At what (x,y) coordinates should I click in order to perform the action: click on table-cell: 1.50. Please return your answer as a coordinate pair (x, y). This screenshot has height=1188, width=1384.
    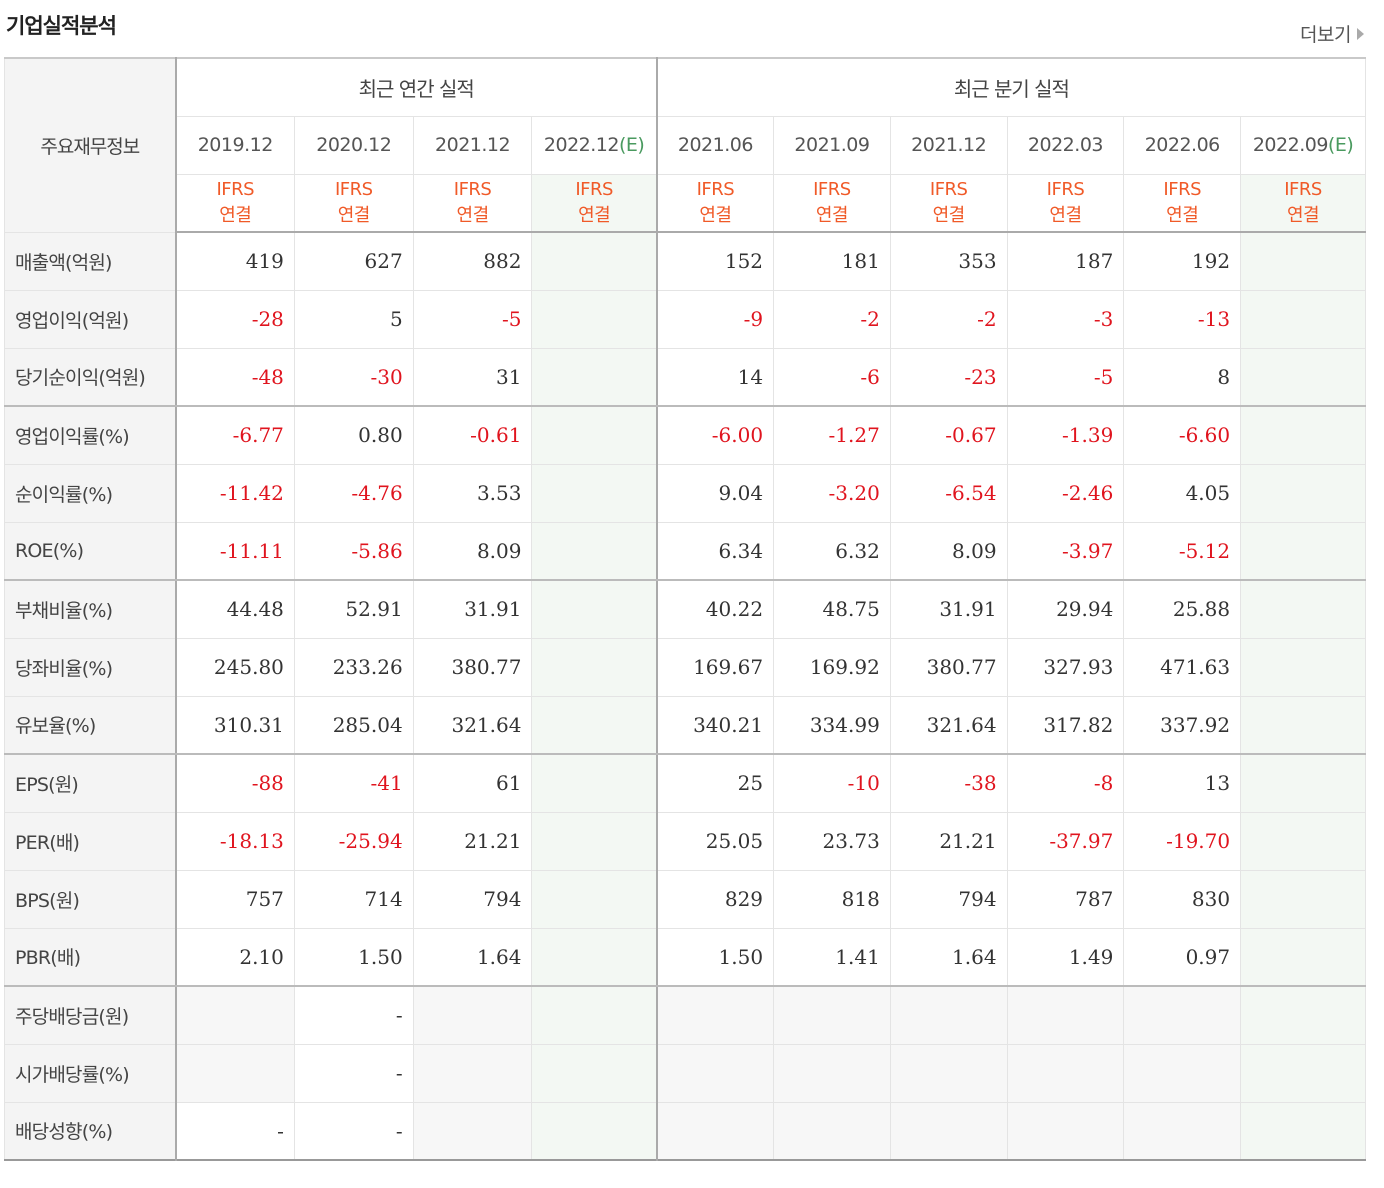
    Looking at the image, I should click on (353, 957).